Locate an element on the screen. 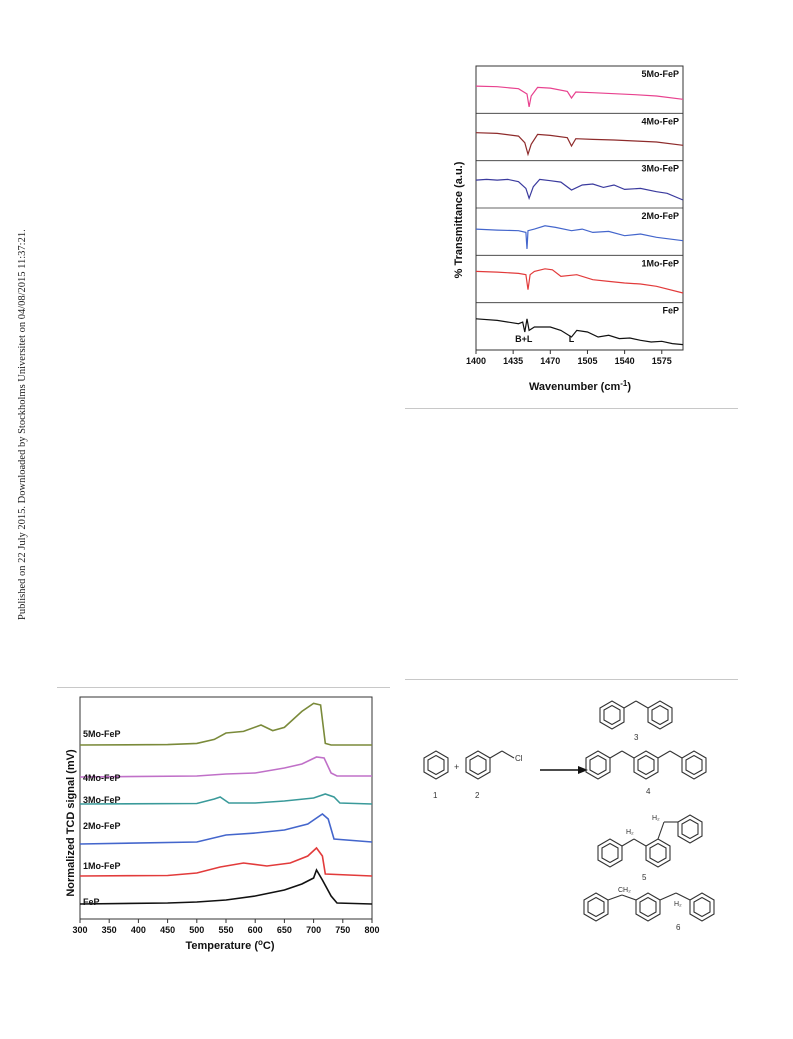 The width and height of the screenshot is (793, 1039). reaction-scheme: 1 + Cl 2 3 4 is located at coordinates (569, 816).